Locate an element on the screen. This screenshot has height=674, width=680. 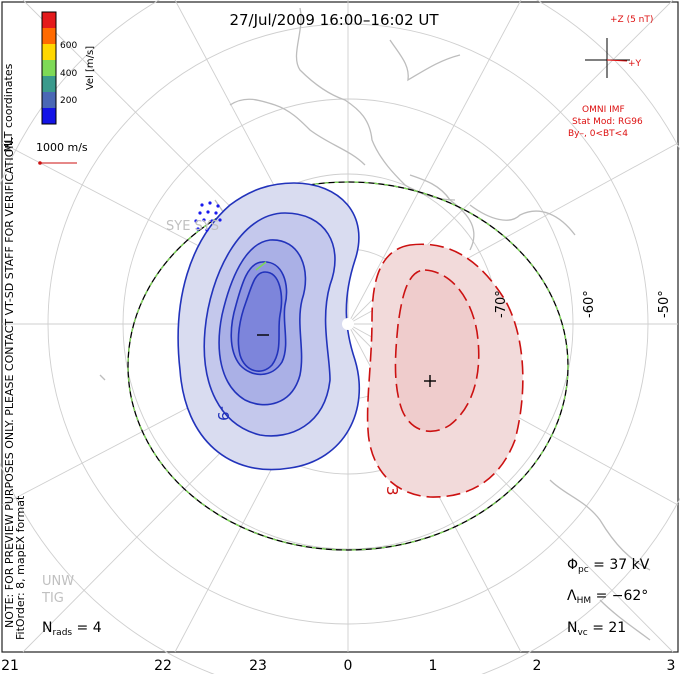
imf-by-bt-label: By–, 0<BT<4 is located at coordinates (598, 134).